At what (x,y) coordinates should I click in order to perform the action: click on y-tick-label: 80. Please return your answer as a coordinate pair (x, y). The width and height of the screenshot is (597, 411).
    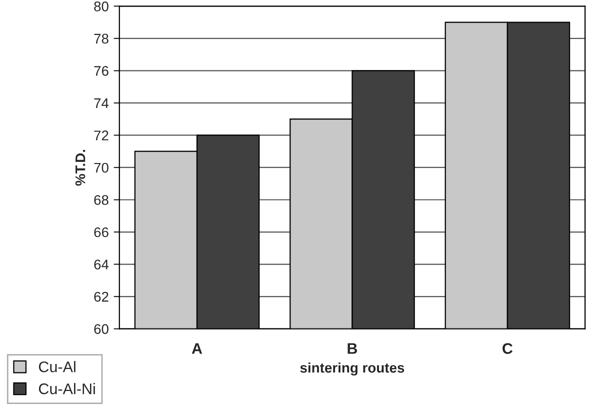
    Looking at the image, I should click on (101, 7).